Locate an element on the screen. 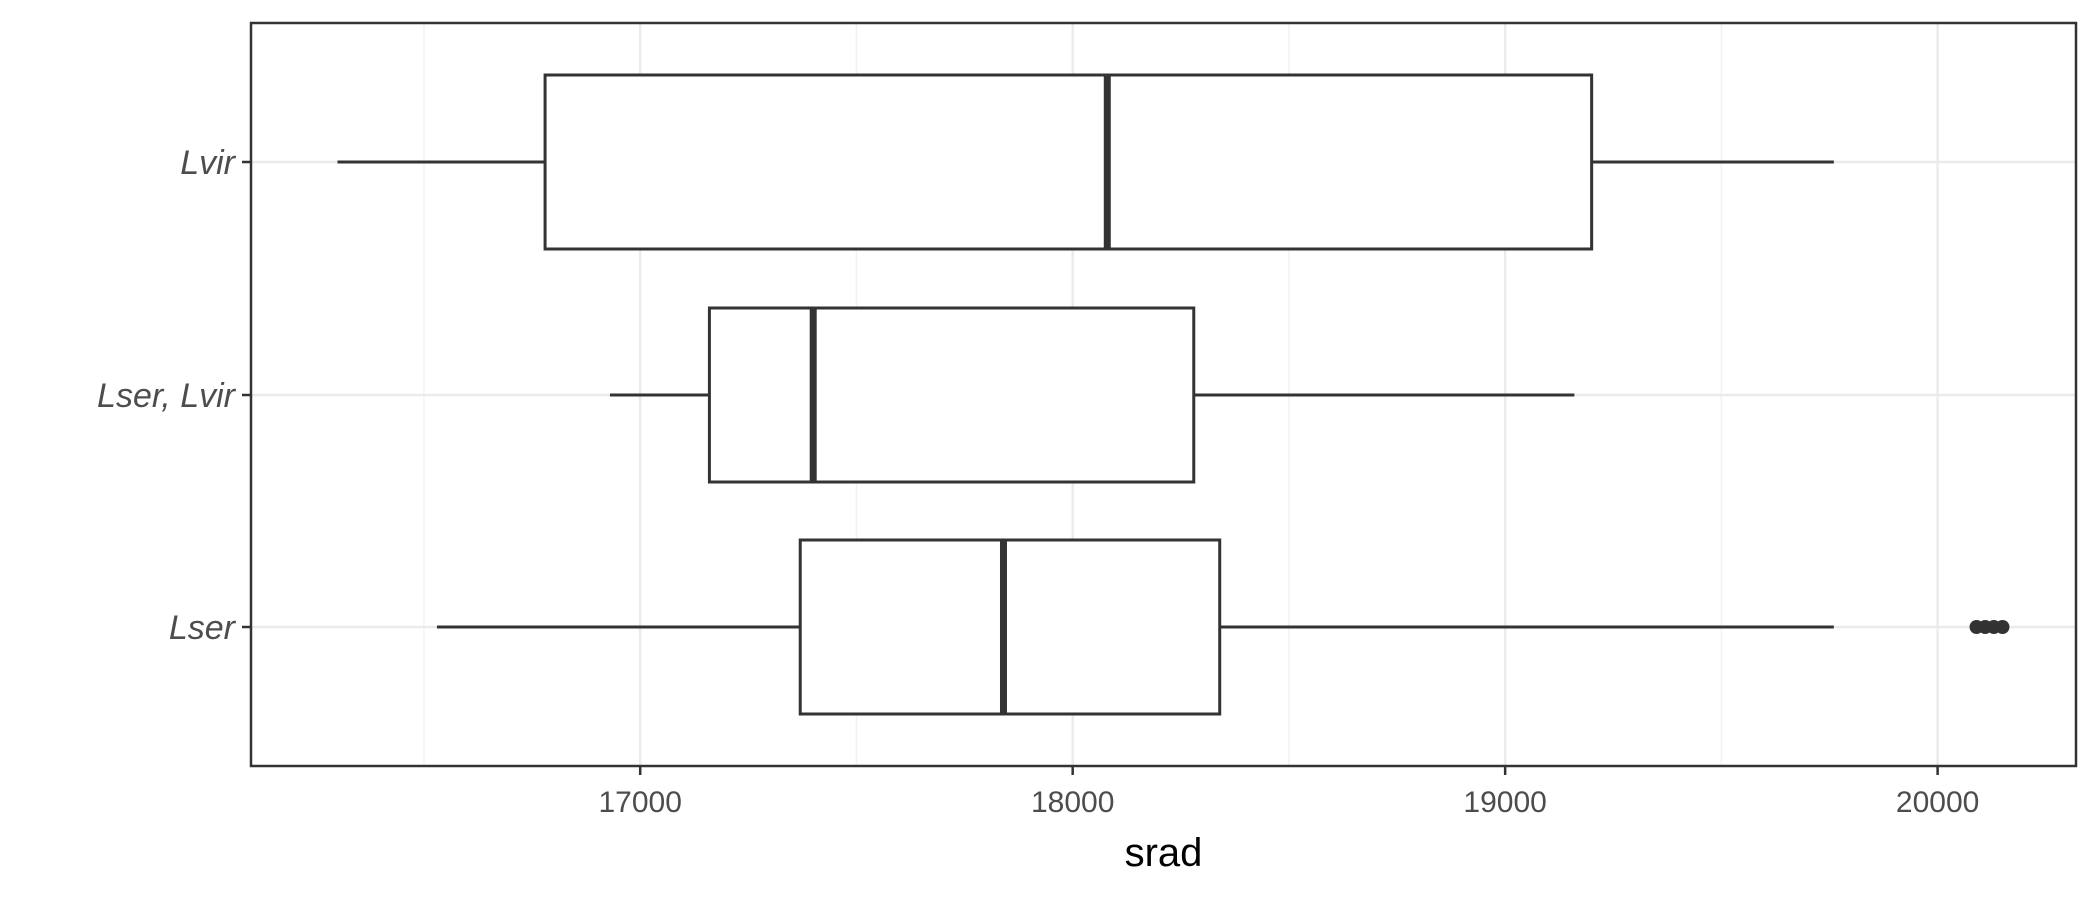 This screenshot has width=2100, height=905. y-tick-label: Lser, Lvir is located at coordinates (167, 396).